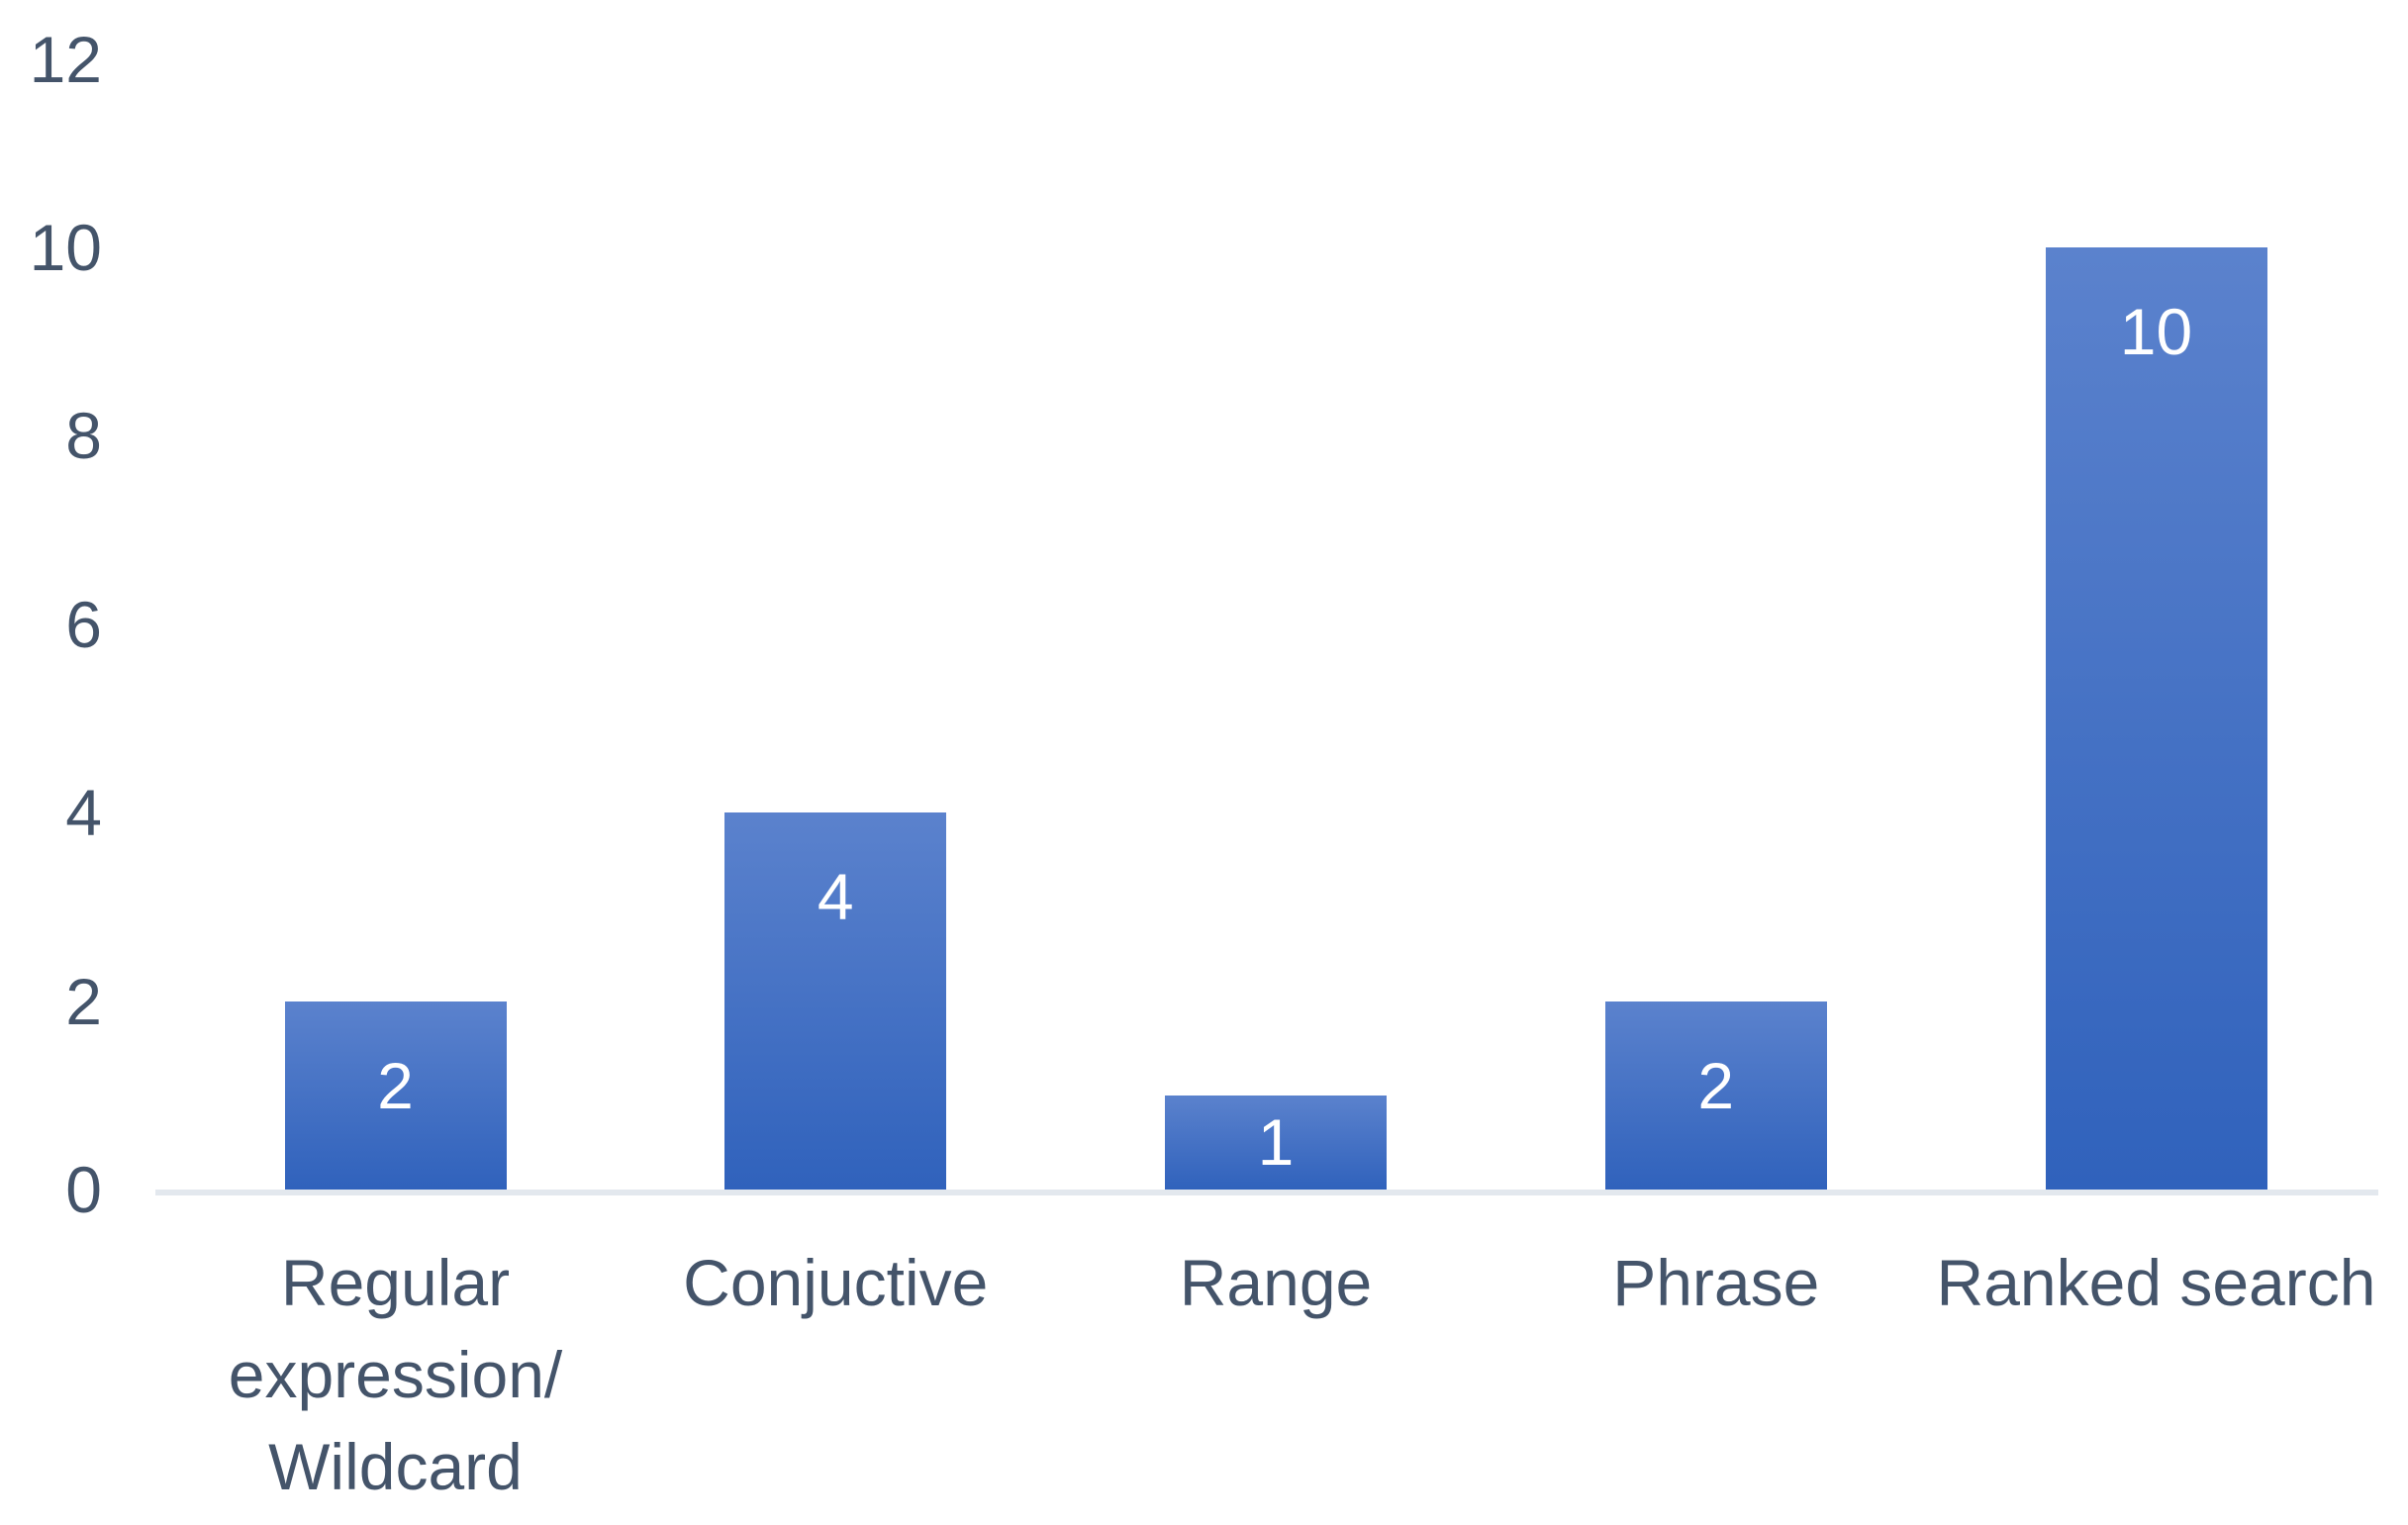 The height and width of the screenshot is (1525, 2408). I want to click on bar-regular-expression-wildcard: 2, so click(395, 1095).